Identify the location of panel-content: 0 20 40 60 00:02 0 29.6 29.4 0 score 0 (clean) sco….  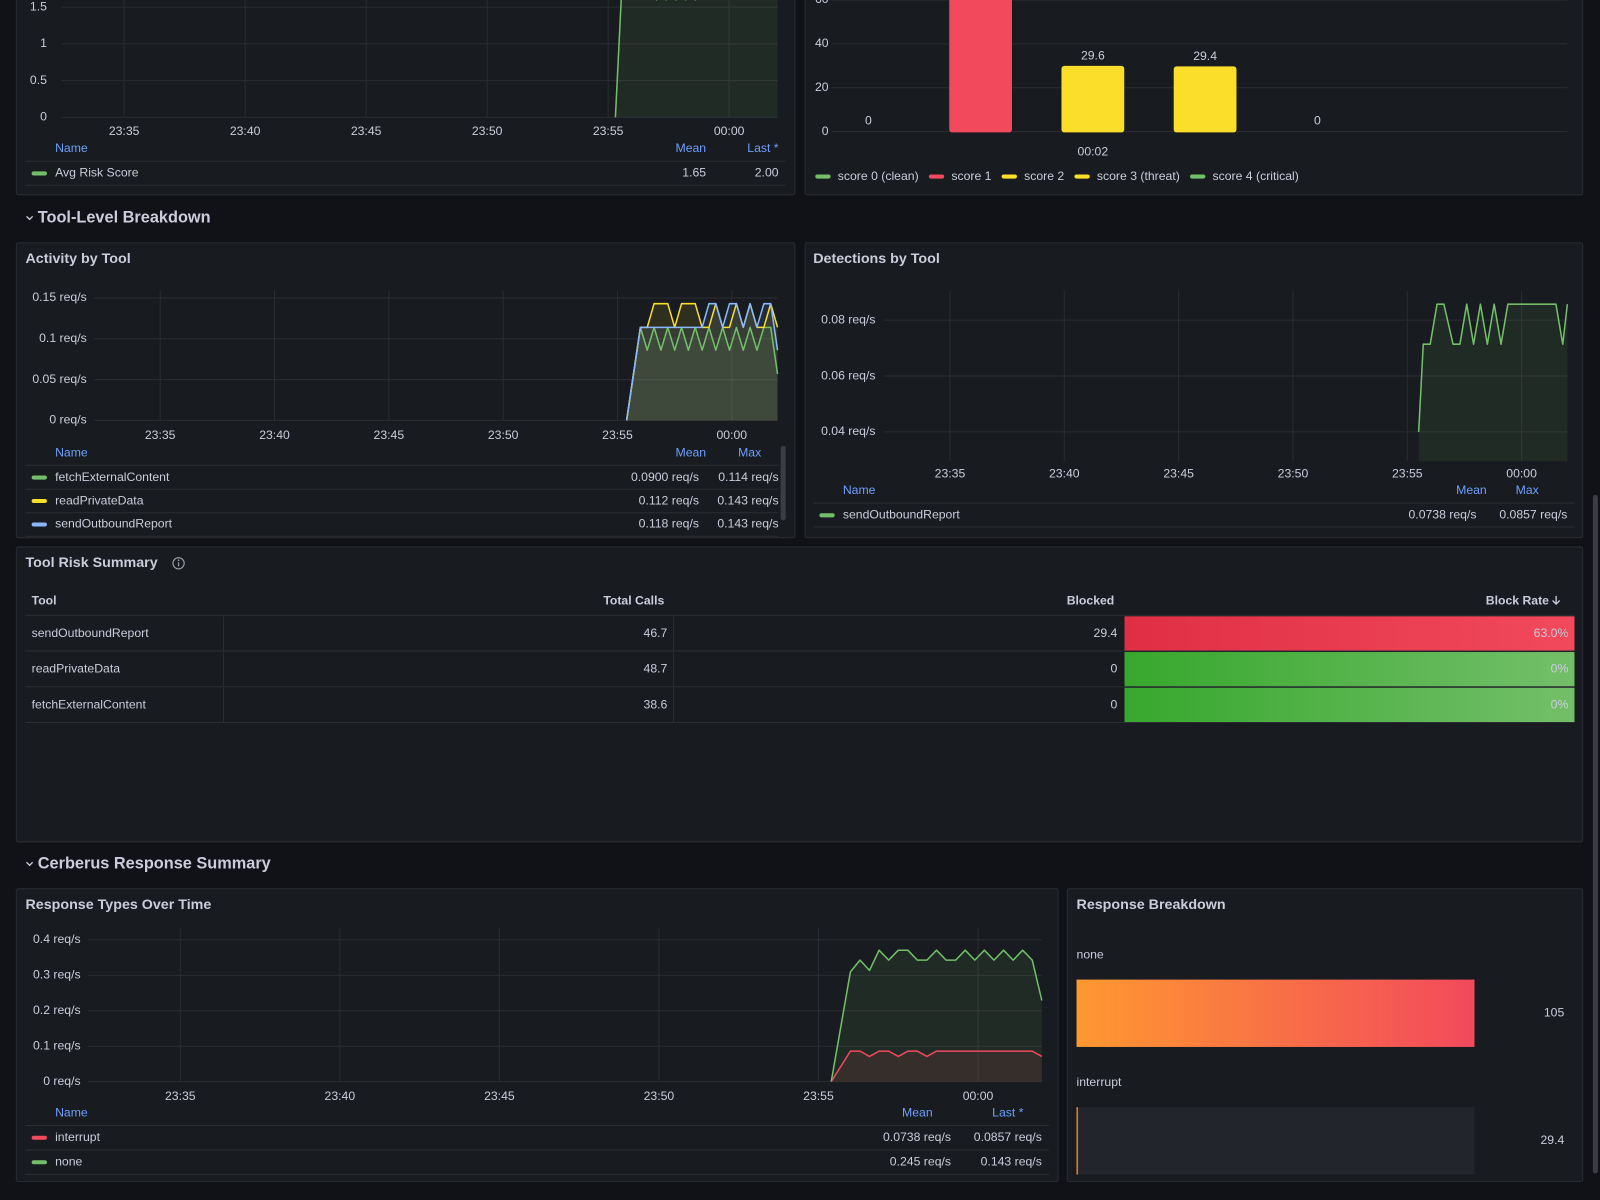
(1191, 91).